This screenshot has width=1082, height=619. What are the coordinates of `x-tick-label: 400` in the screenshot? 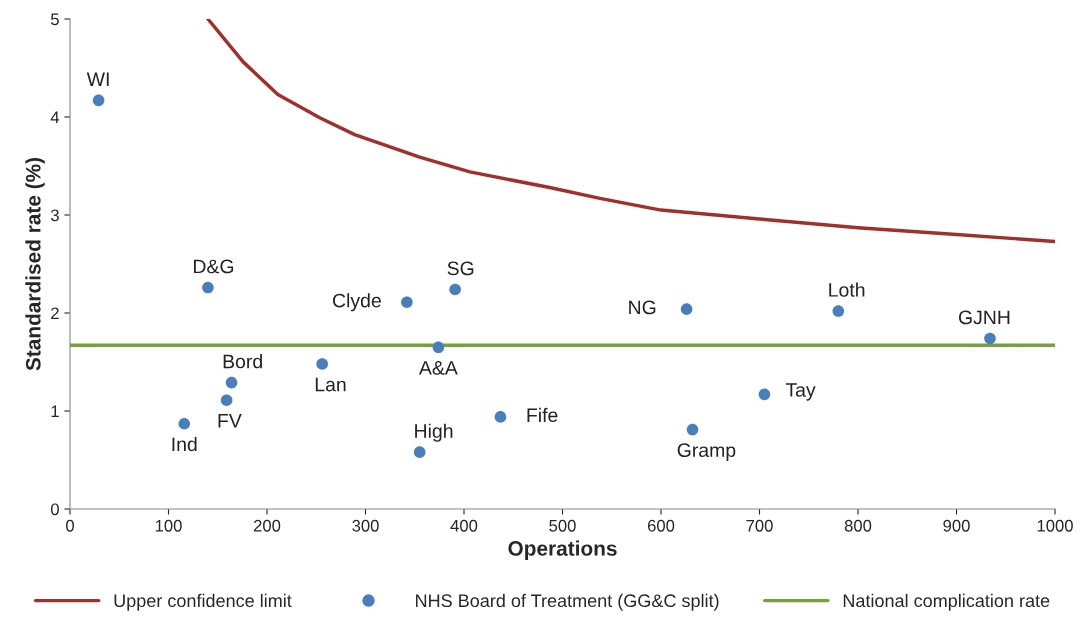 It's located at (464, 525).